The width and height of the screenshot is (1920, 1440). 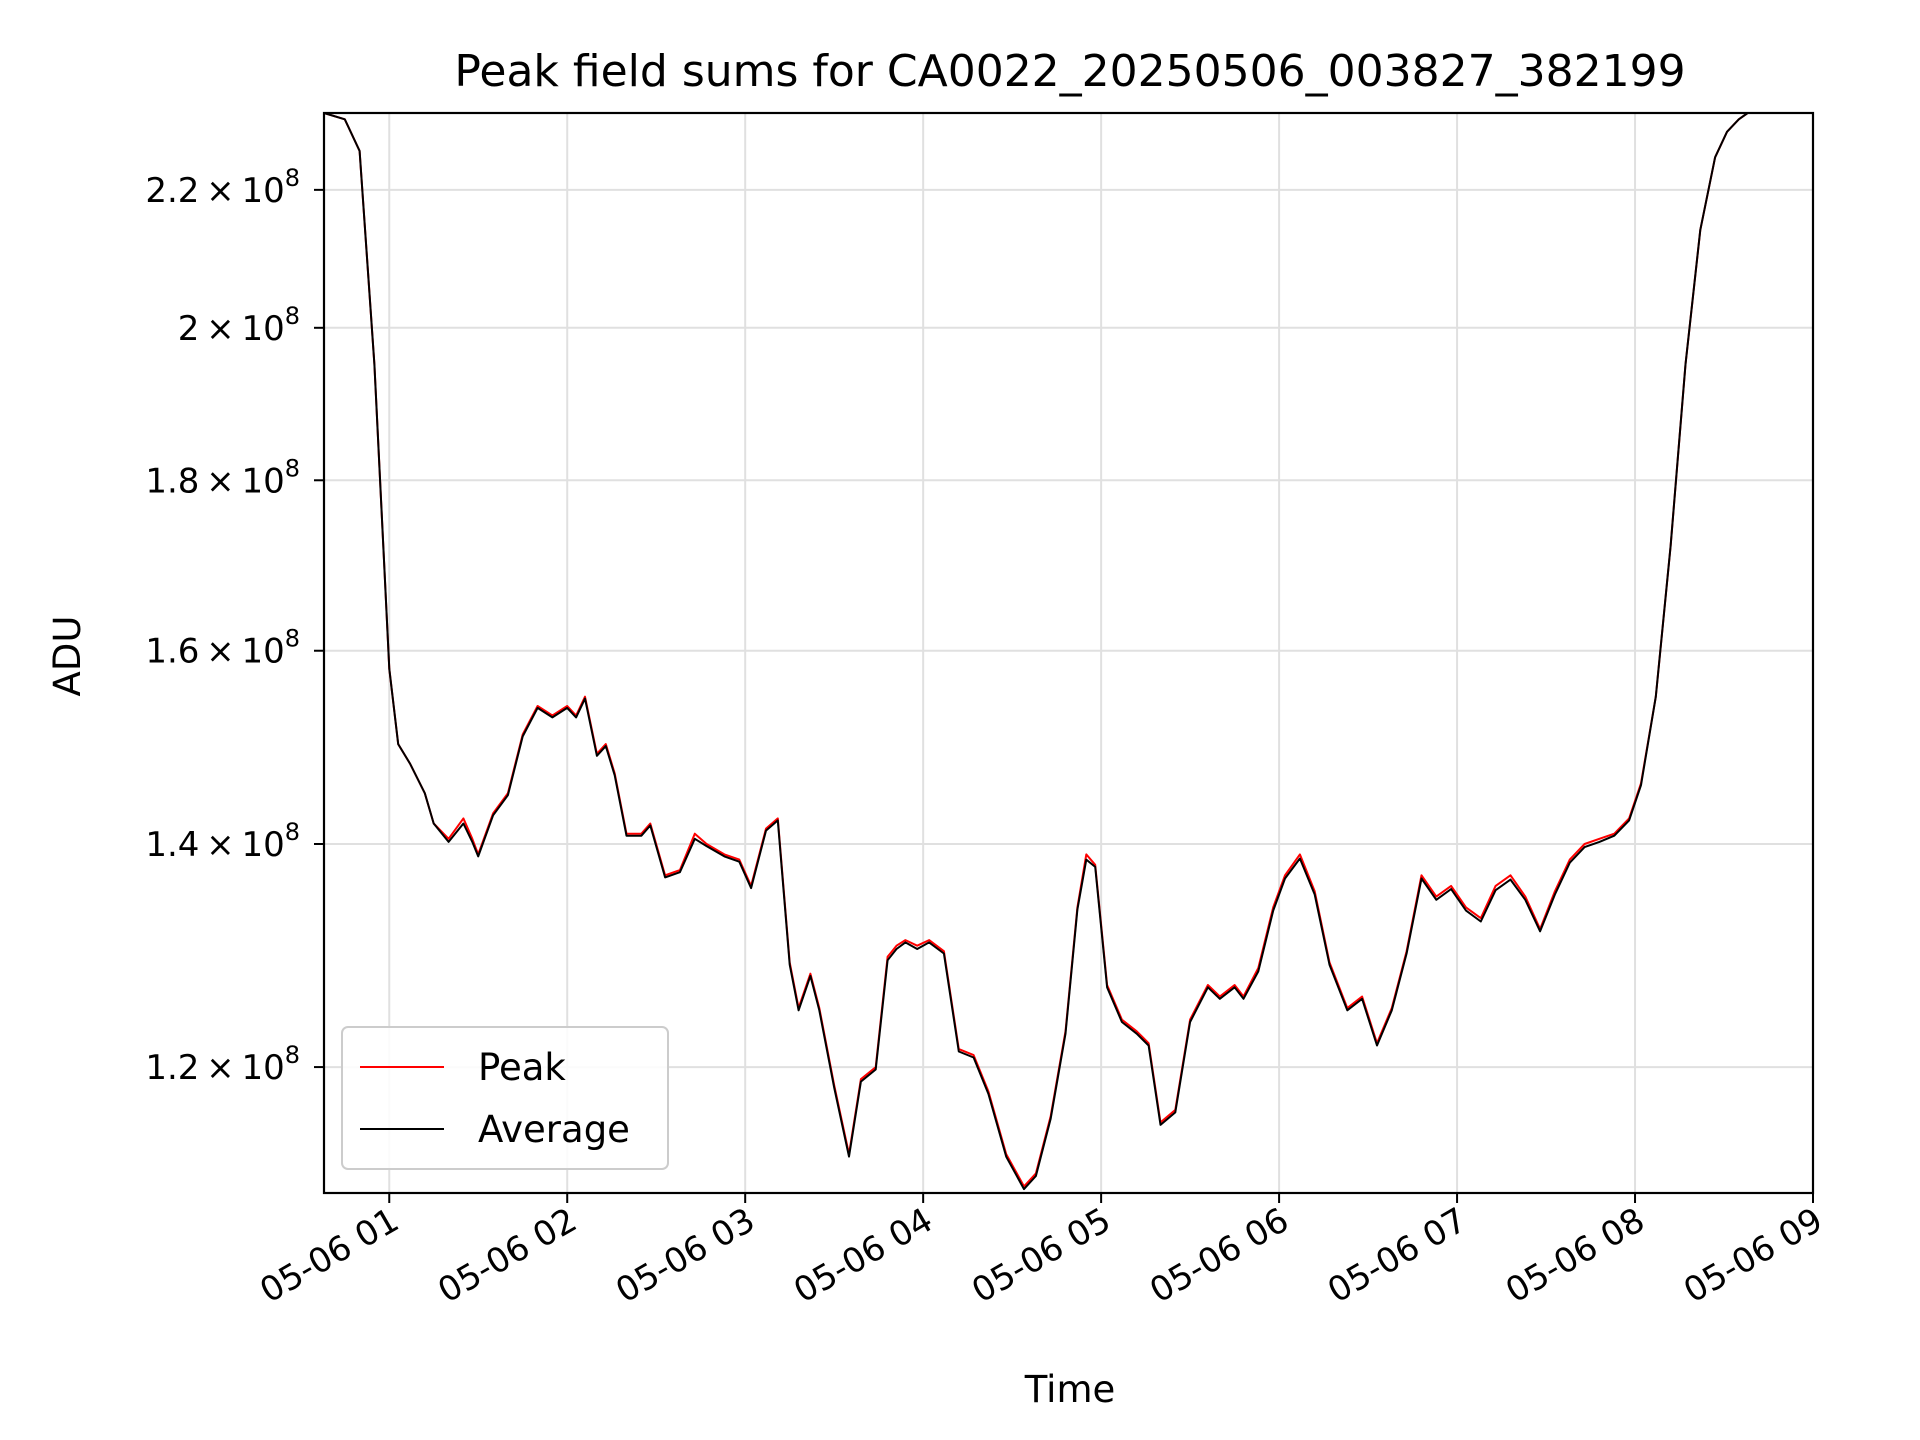 What do you see at coordinates (222, 477) in the screenshot?
I see `y-tick-label: 1.8 × 10⁸` at bounding box center [222, 477].